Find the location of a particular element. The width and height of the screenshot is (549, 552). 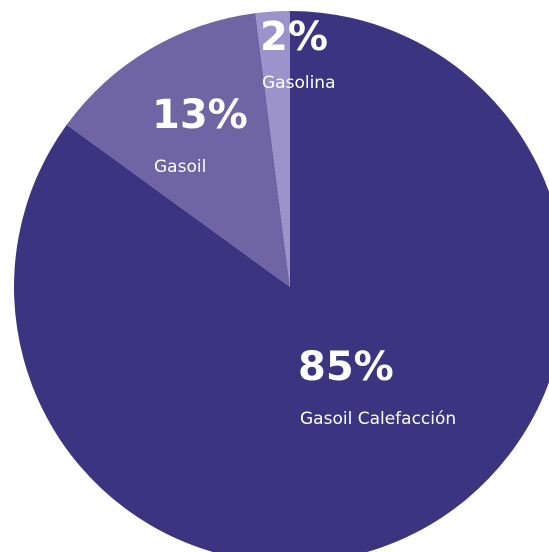

value-label: 85% is located at coordinates (346, 367).